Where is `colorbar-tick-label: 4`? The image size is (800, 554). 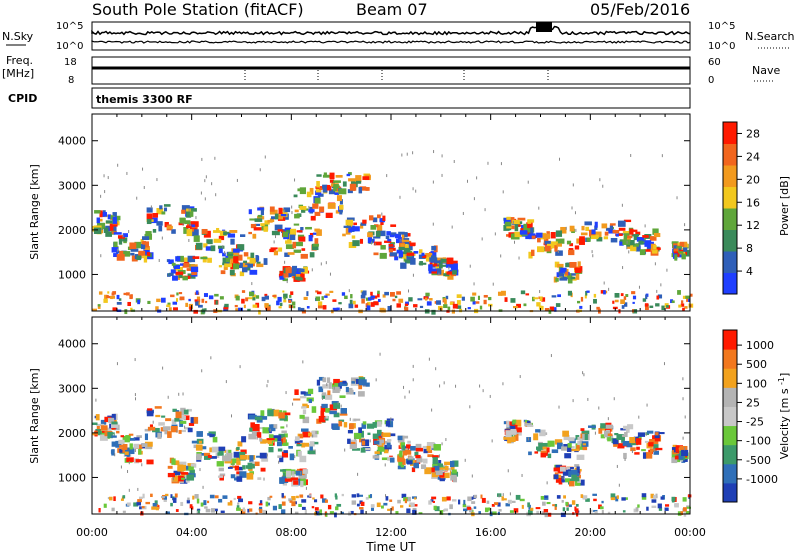 colorbar-tick-label: 4 is located at coordinates (749, 271).